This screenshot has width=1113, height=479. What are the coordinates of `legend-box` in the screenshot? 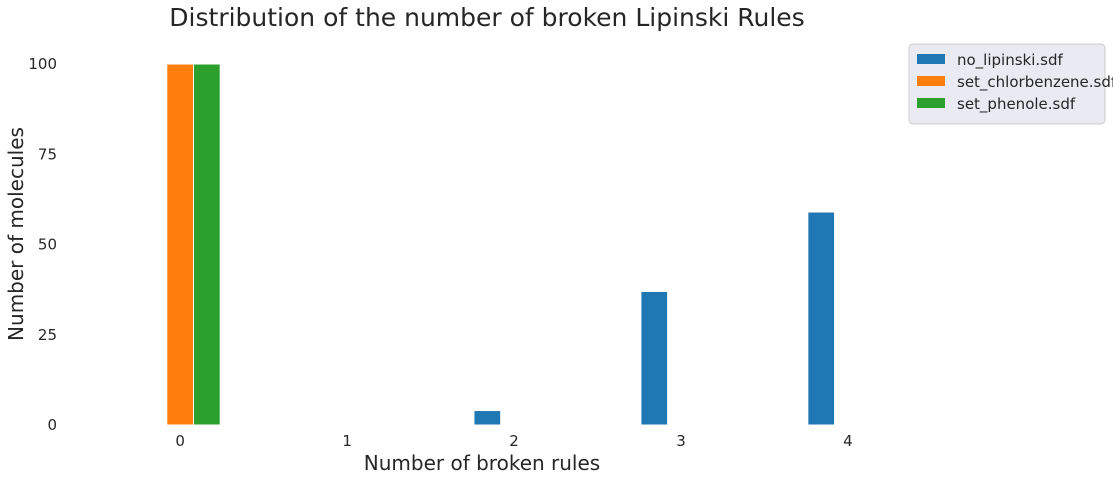 It's located at (1007, 84).